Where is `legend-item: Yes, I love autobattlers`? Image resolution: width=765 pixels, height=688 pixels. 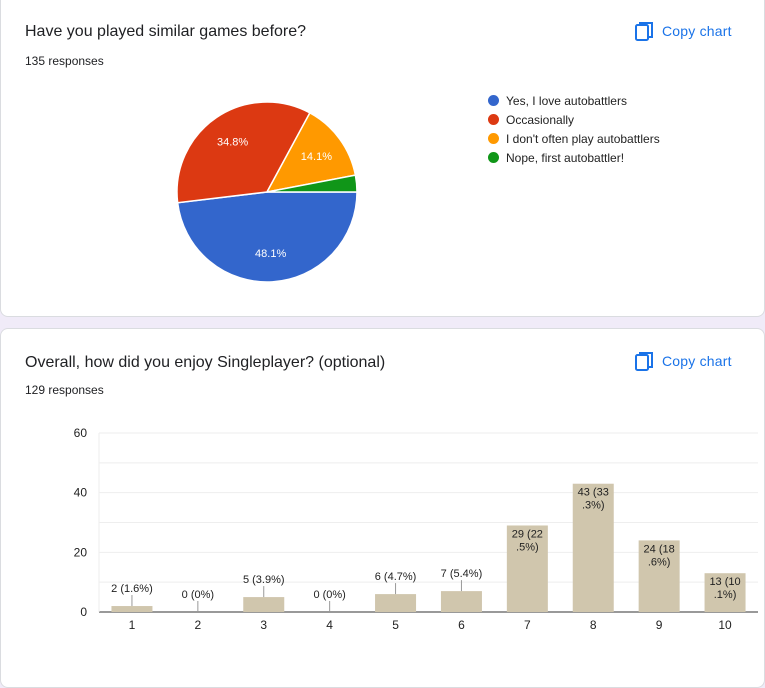 legend-item: Yes, I love autobattlers is located at coordinates (574, 100).